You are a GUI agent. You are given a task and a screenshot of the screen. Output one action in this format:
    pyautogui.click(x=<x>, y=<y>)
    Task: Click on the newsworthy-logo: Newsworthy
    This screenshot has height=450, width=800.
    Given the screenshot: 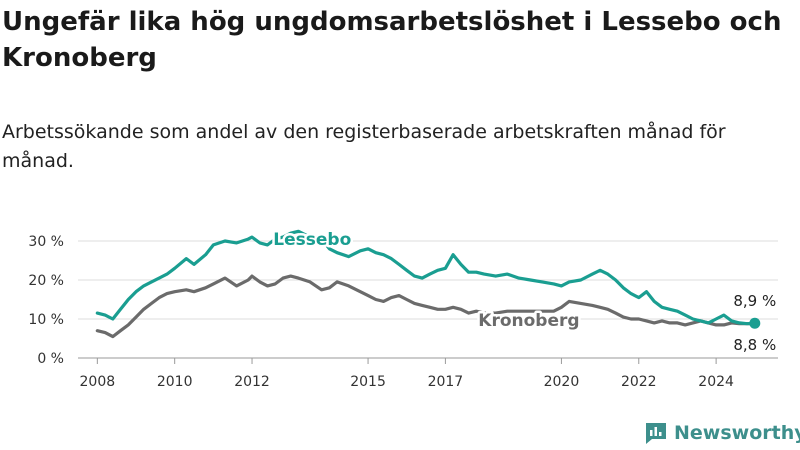 What is the action you would take?
    pyautogui.click(x=722, y=433)
    